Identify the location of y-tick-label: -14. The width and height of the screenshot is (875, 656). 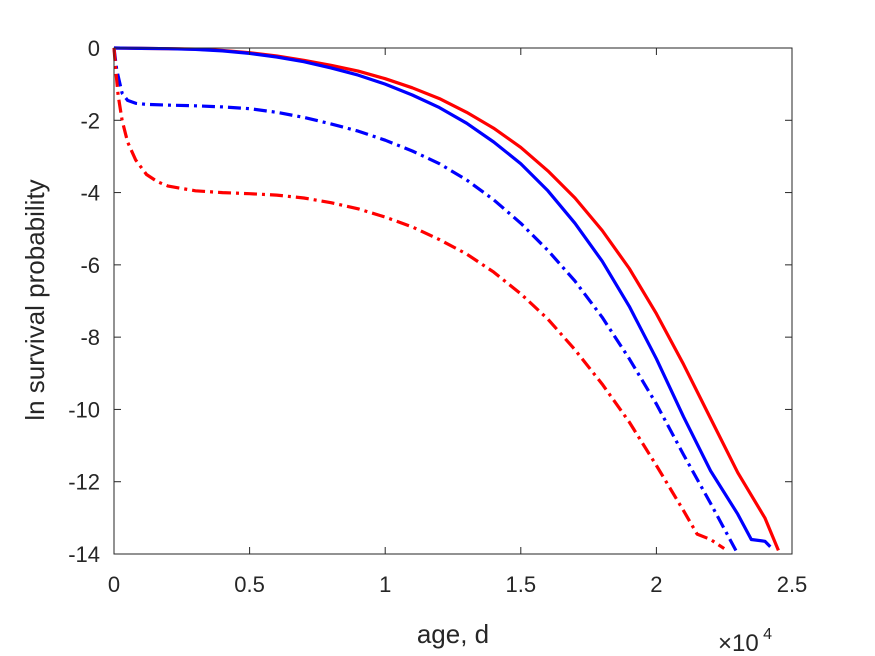
(84, 554).